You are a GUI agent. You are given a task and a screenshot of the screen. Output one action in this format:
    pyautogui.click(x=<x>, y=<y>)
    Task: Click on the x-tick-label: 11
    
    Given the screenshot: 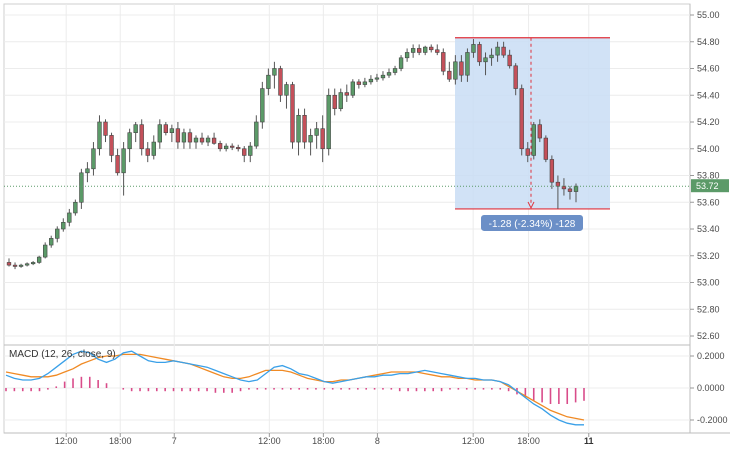 What is the action you would take?
    pyautogui.click(x=589, y=441)
    